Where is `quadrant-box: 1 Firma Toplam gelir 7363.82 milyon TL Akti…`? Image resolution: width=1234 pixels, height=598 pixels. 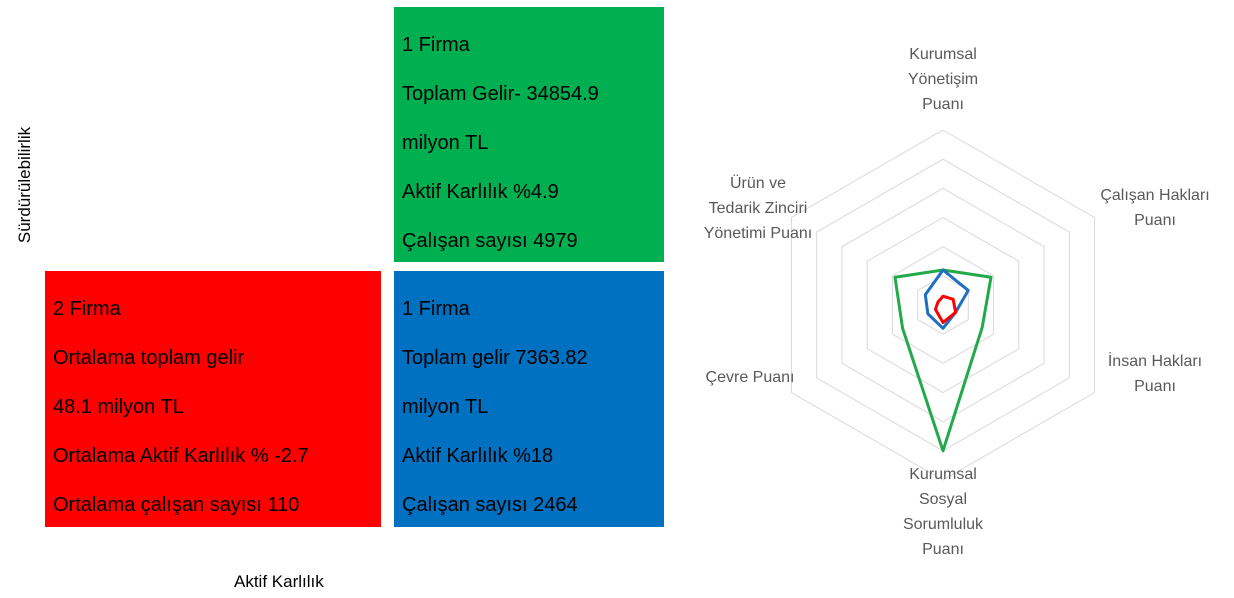
quadrant-box: 1 Firma Toplam gelir 7363.82 milyon TL Akti… is located at coordinates (529, 399).